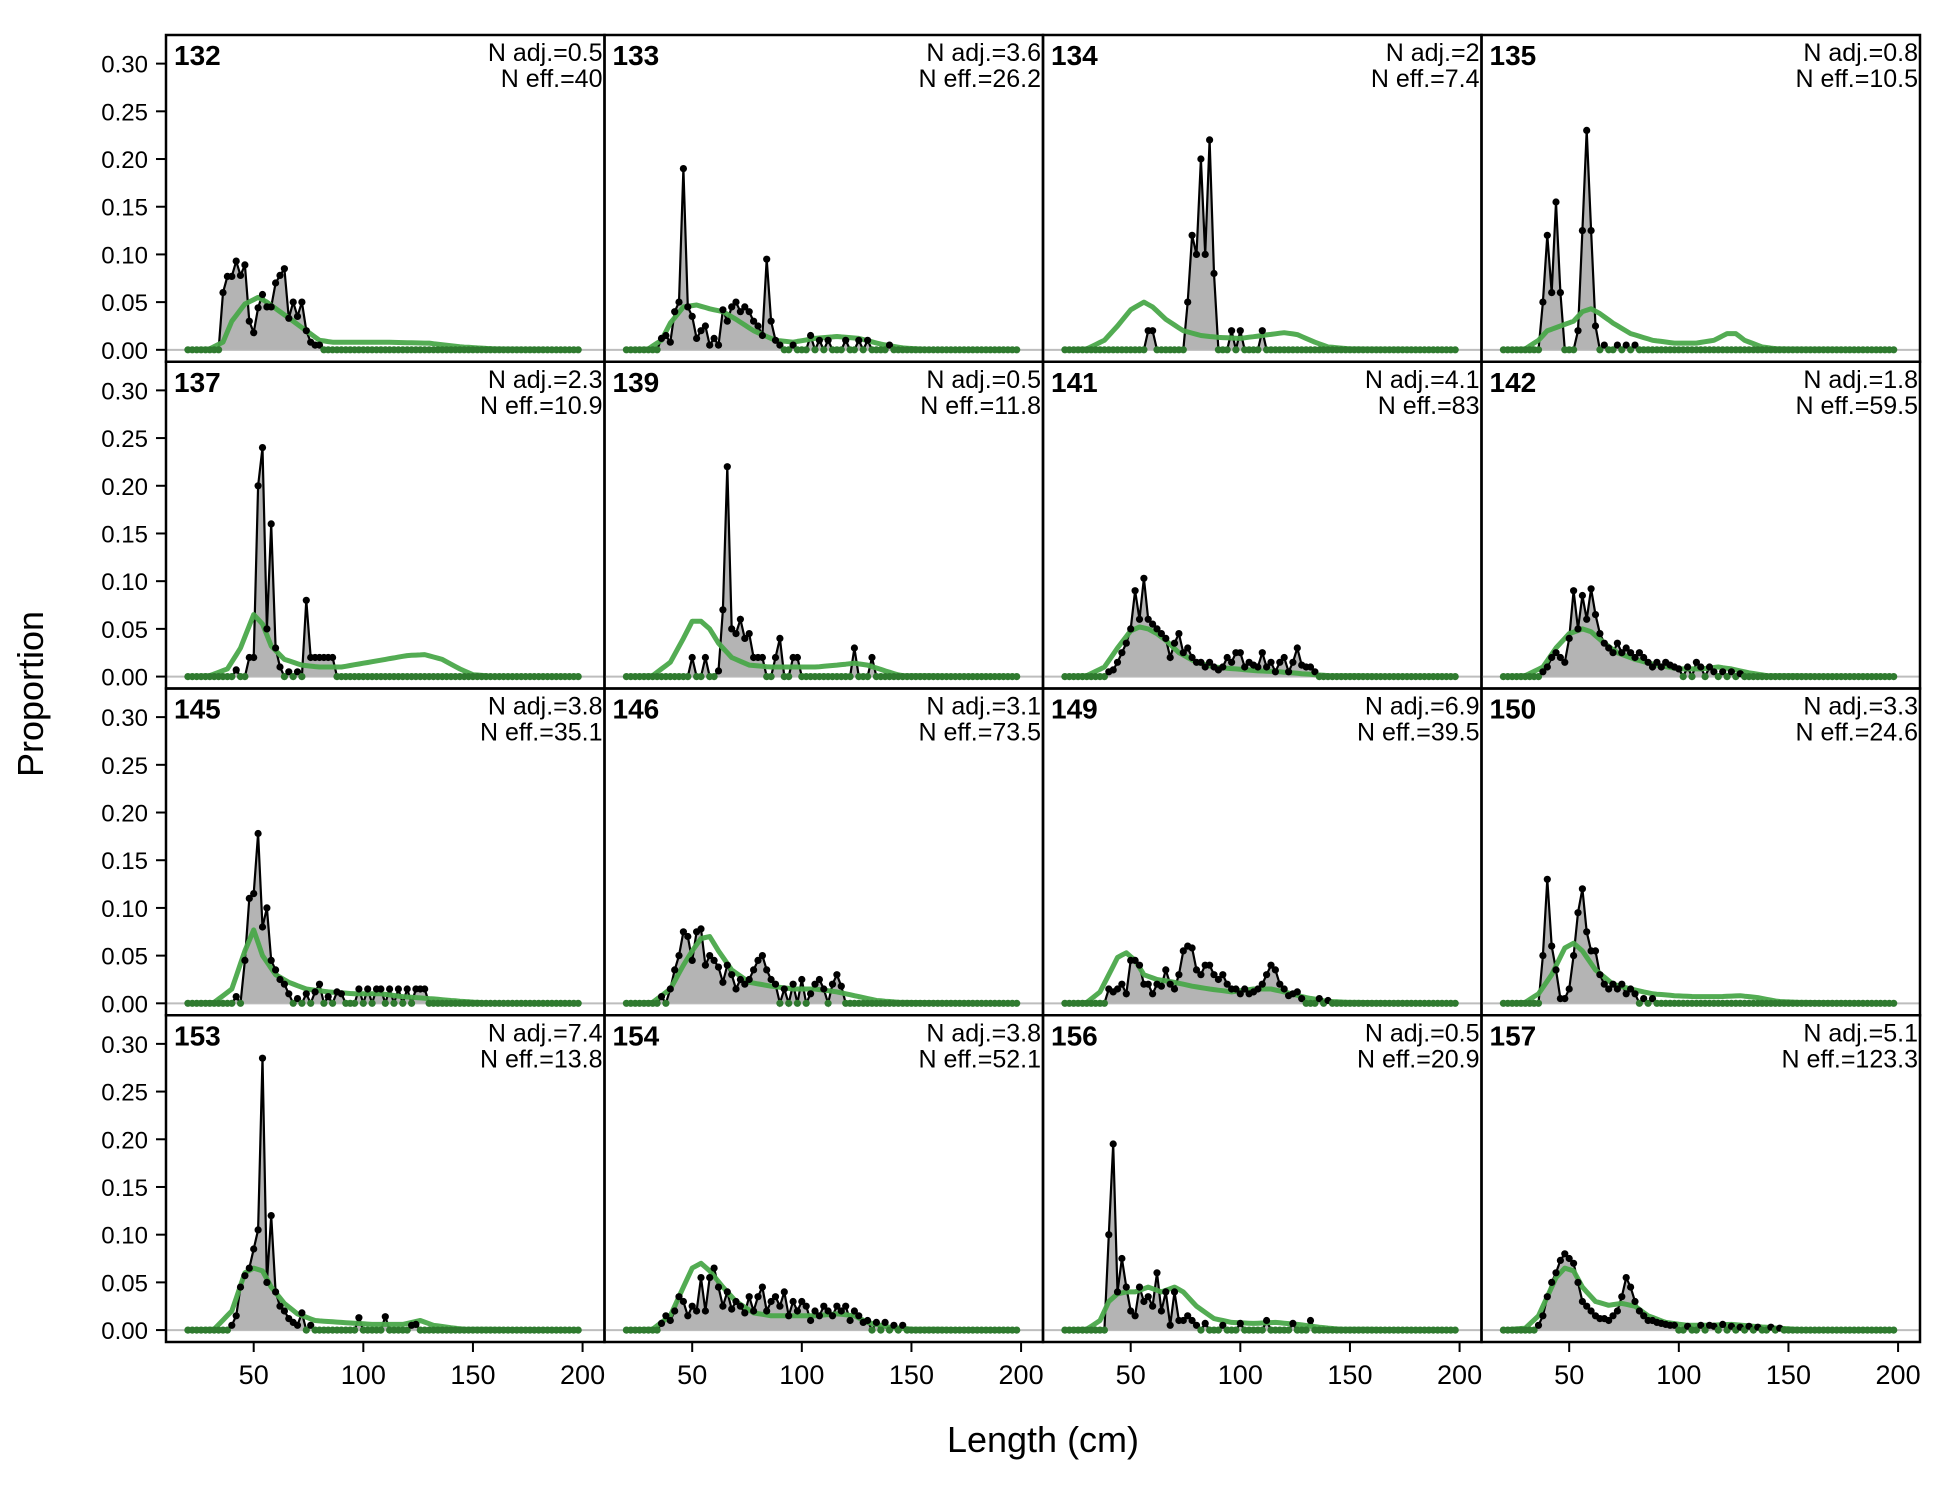  I want to click on n-eff-label: N eff.=52.1, so click(979, 1059).